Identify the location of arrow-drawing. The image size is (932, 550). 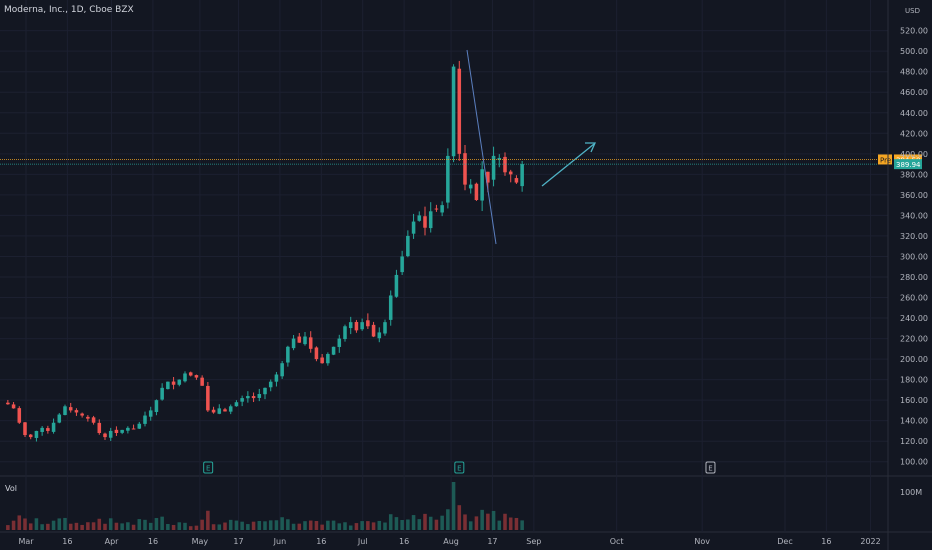
(568, 165).